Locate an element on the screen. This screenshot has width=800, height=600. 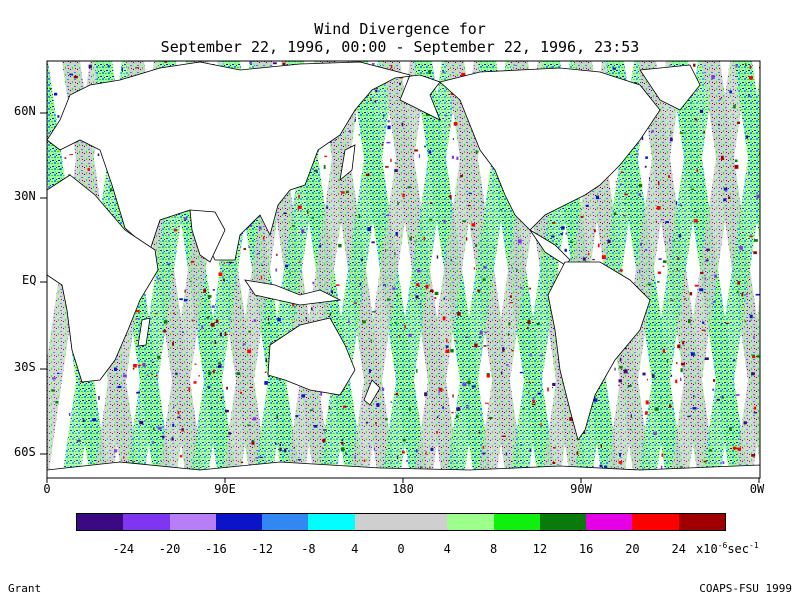
colorbar-tick-label: -20 is located at coordinates (169, 549).